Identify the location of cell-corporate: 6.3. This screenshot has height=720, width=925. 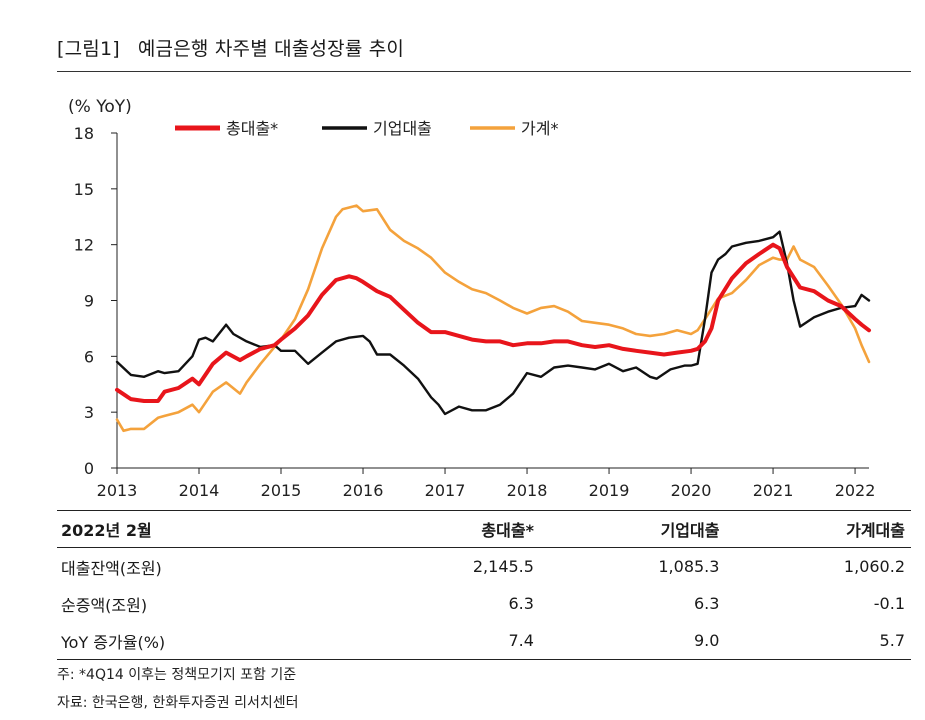
(707, 603).